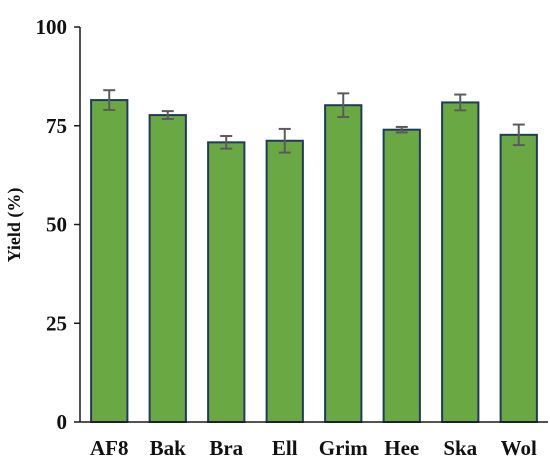  What do you see at coordinates (226, 448) in the screenshot?
I see `x-tick-label: Bra` at bounding box center [226, 448].